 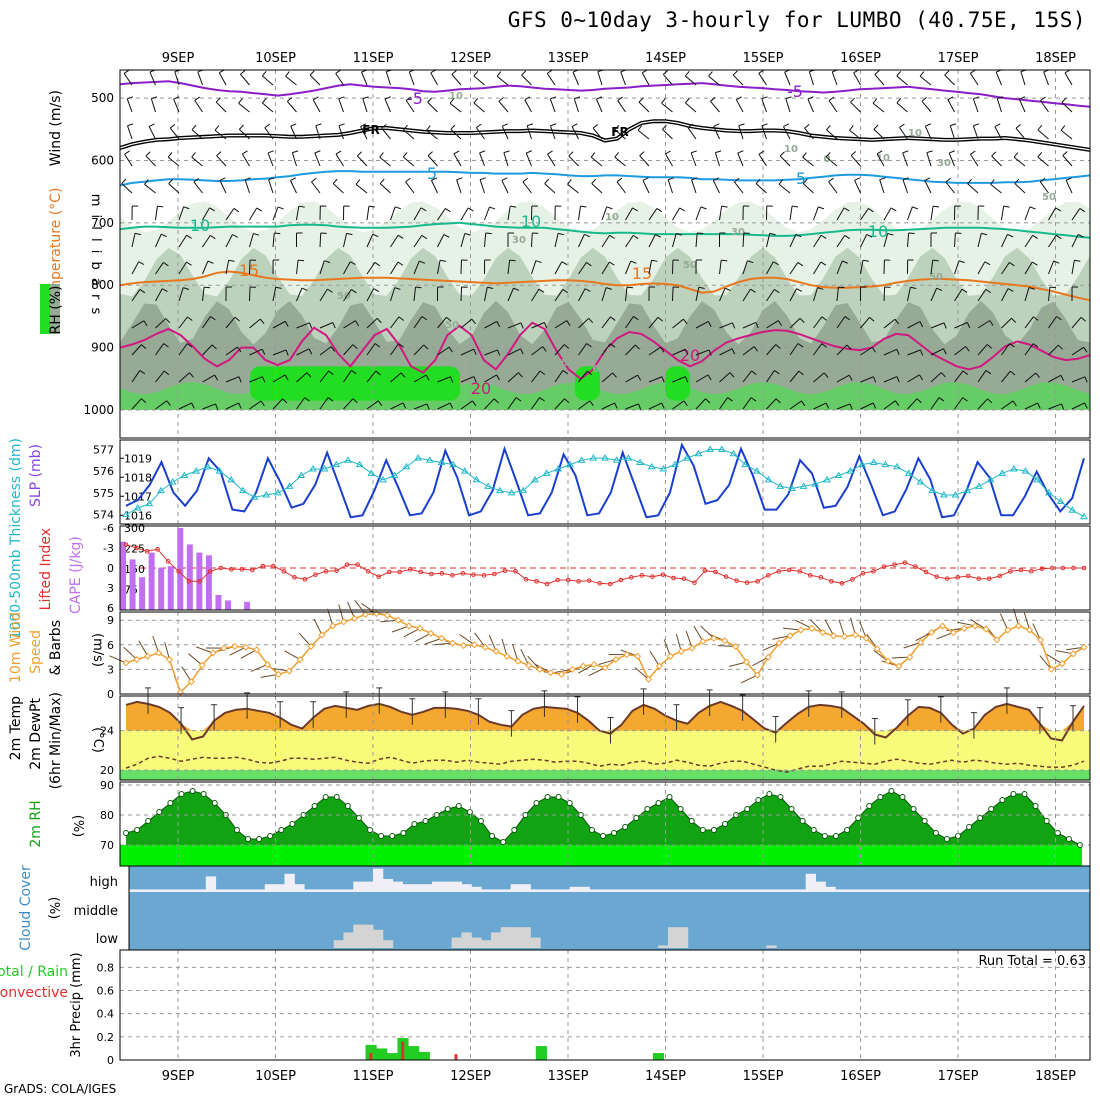 I want to click on precip-total-bar, so click(x=424, y=1055).